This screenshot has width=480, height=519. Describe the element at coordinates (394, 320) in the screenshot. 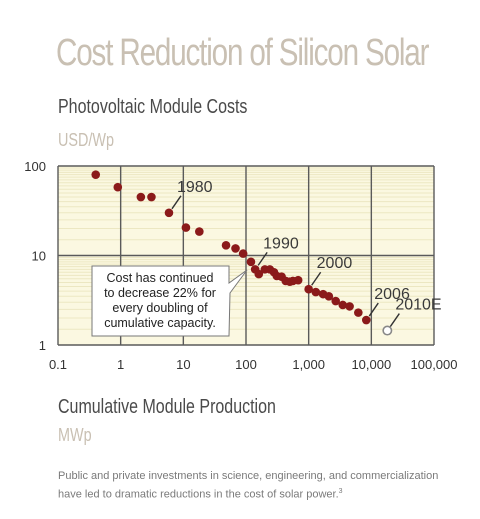

I see `projection-leader` at that location.